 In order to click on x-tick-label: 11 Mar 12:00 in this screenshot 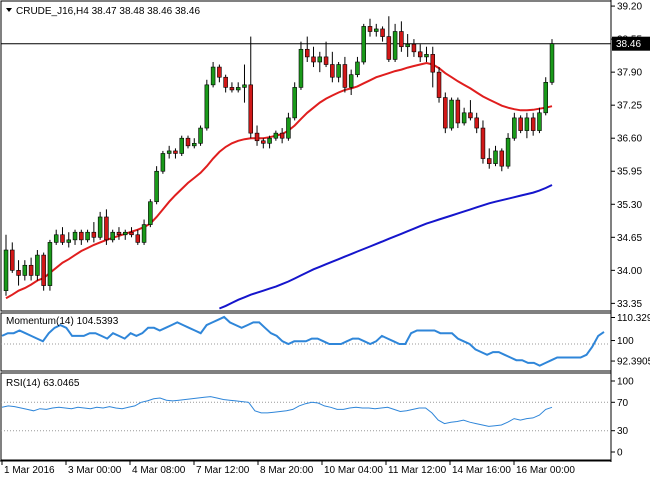, I will do `click(417, 470)`.